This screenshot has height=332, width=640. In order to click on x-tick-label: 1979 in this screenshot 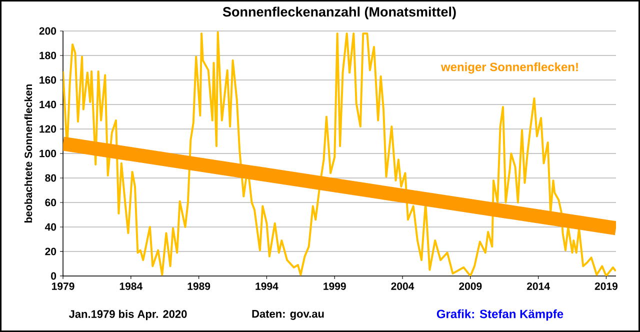, I will do `click(63, 286)`.